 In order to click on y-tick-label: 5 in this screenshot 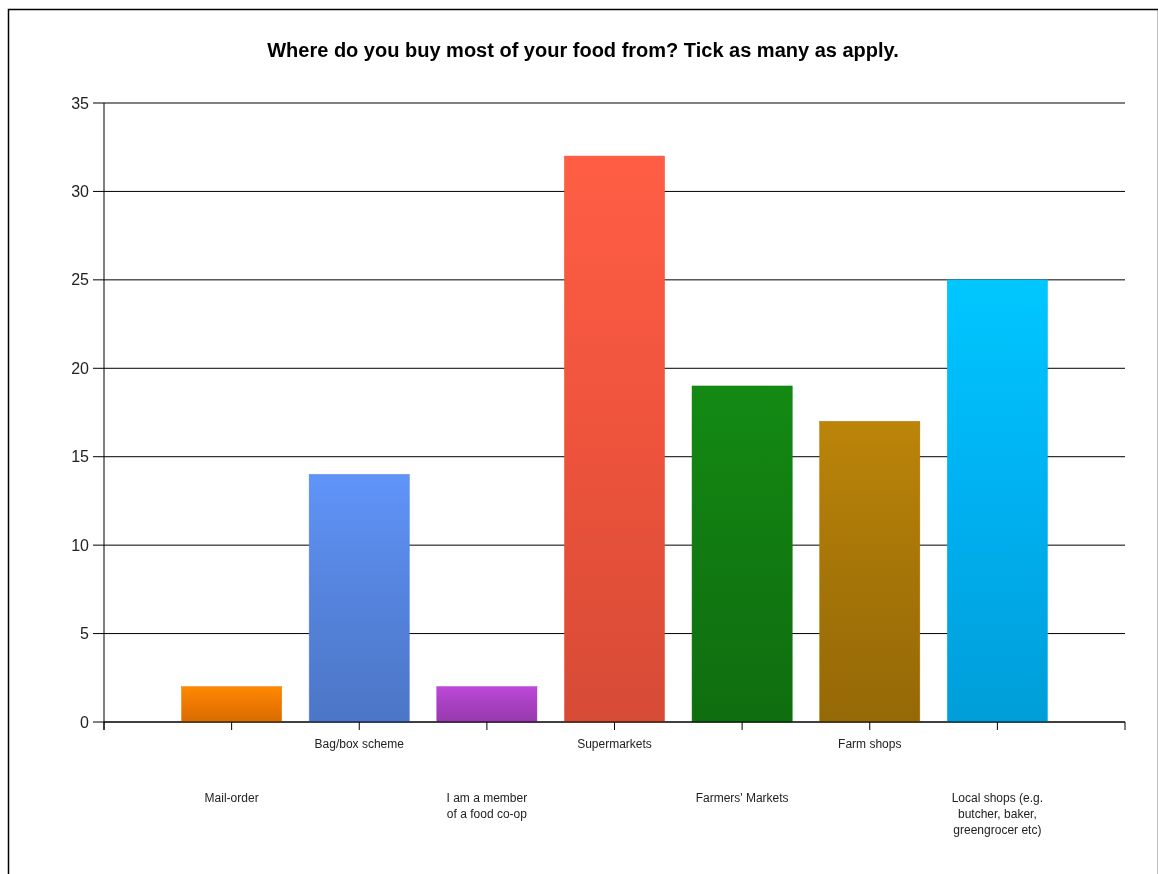, I will do `click(85, 634)`.